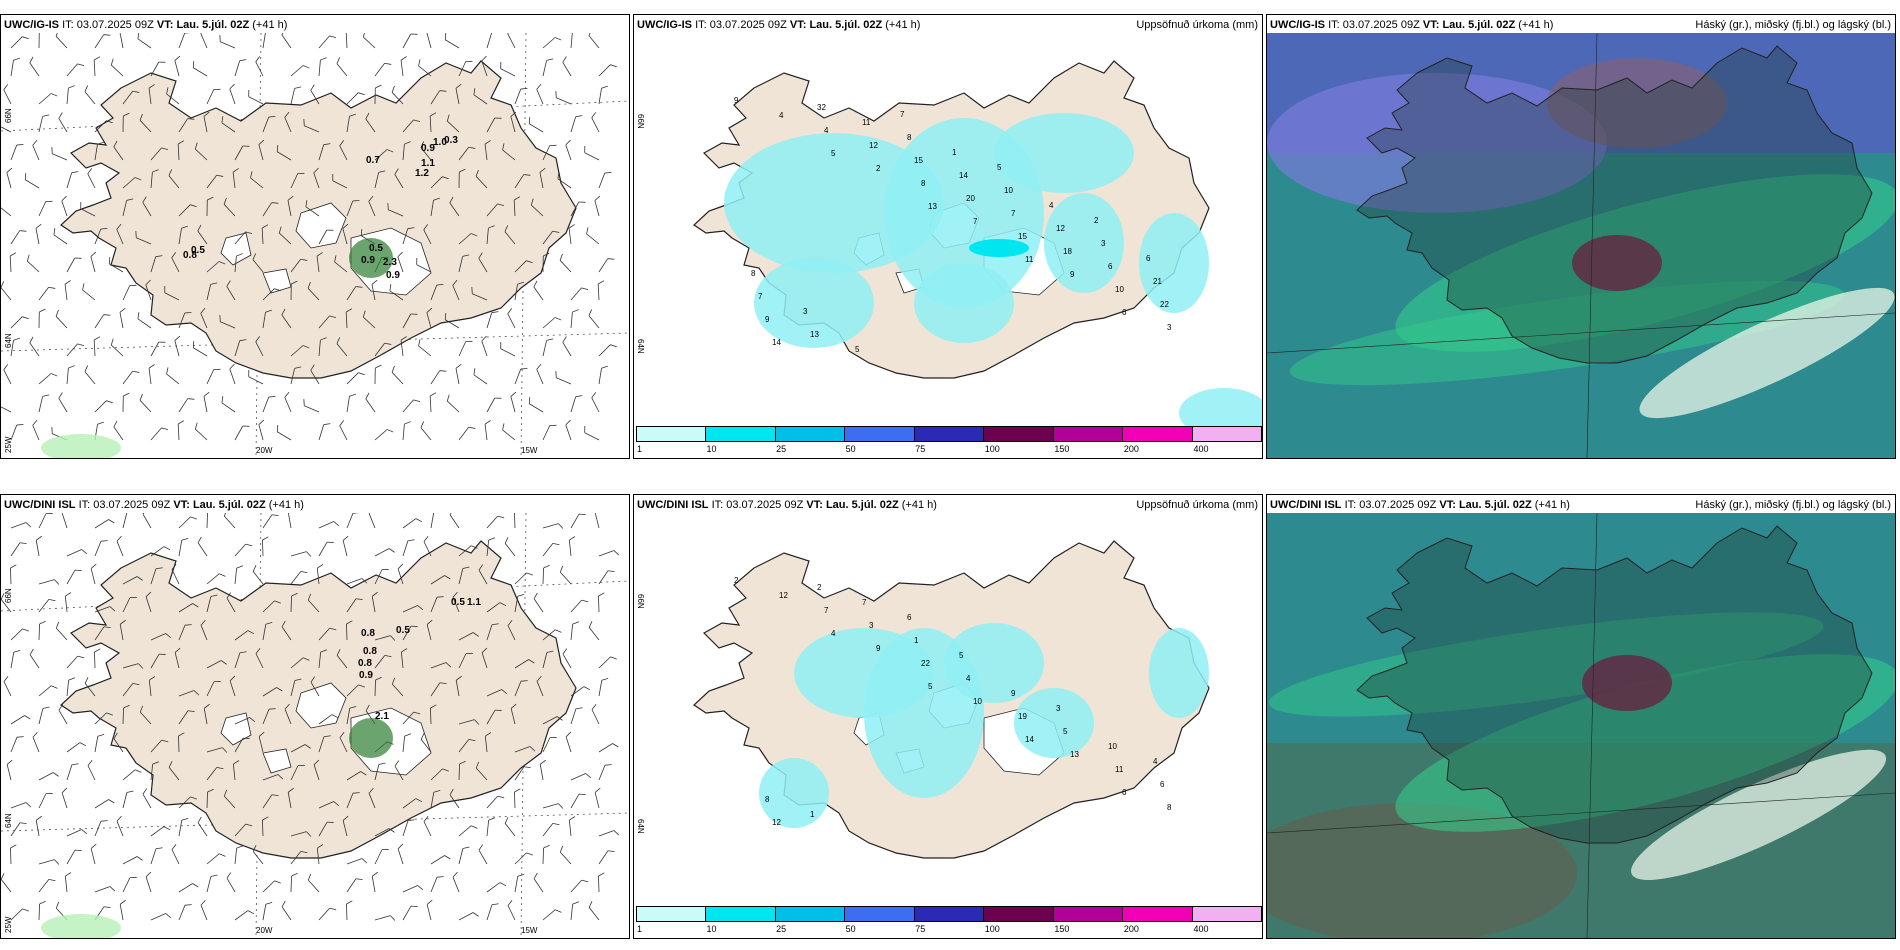 The width and height of the screenshot is (1900, 950). I want to click on precip-value-label: 15, so click(1022, 236).